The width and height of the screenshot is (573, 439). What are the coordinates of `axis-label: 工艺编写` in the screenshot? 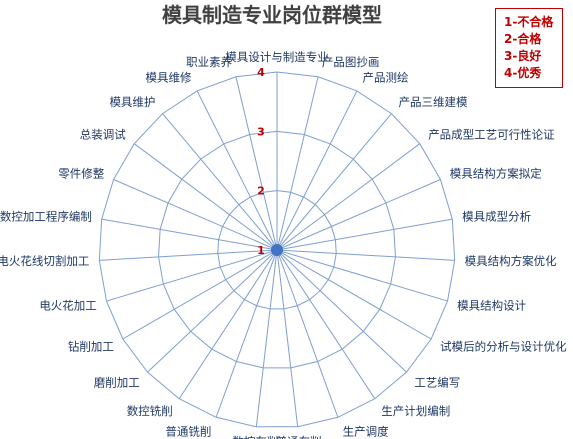 It's located at (437, 382).